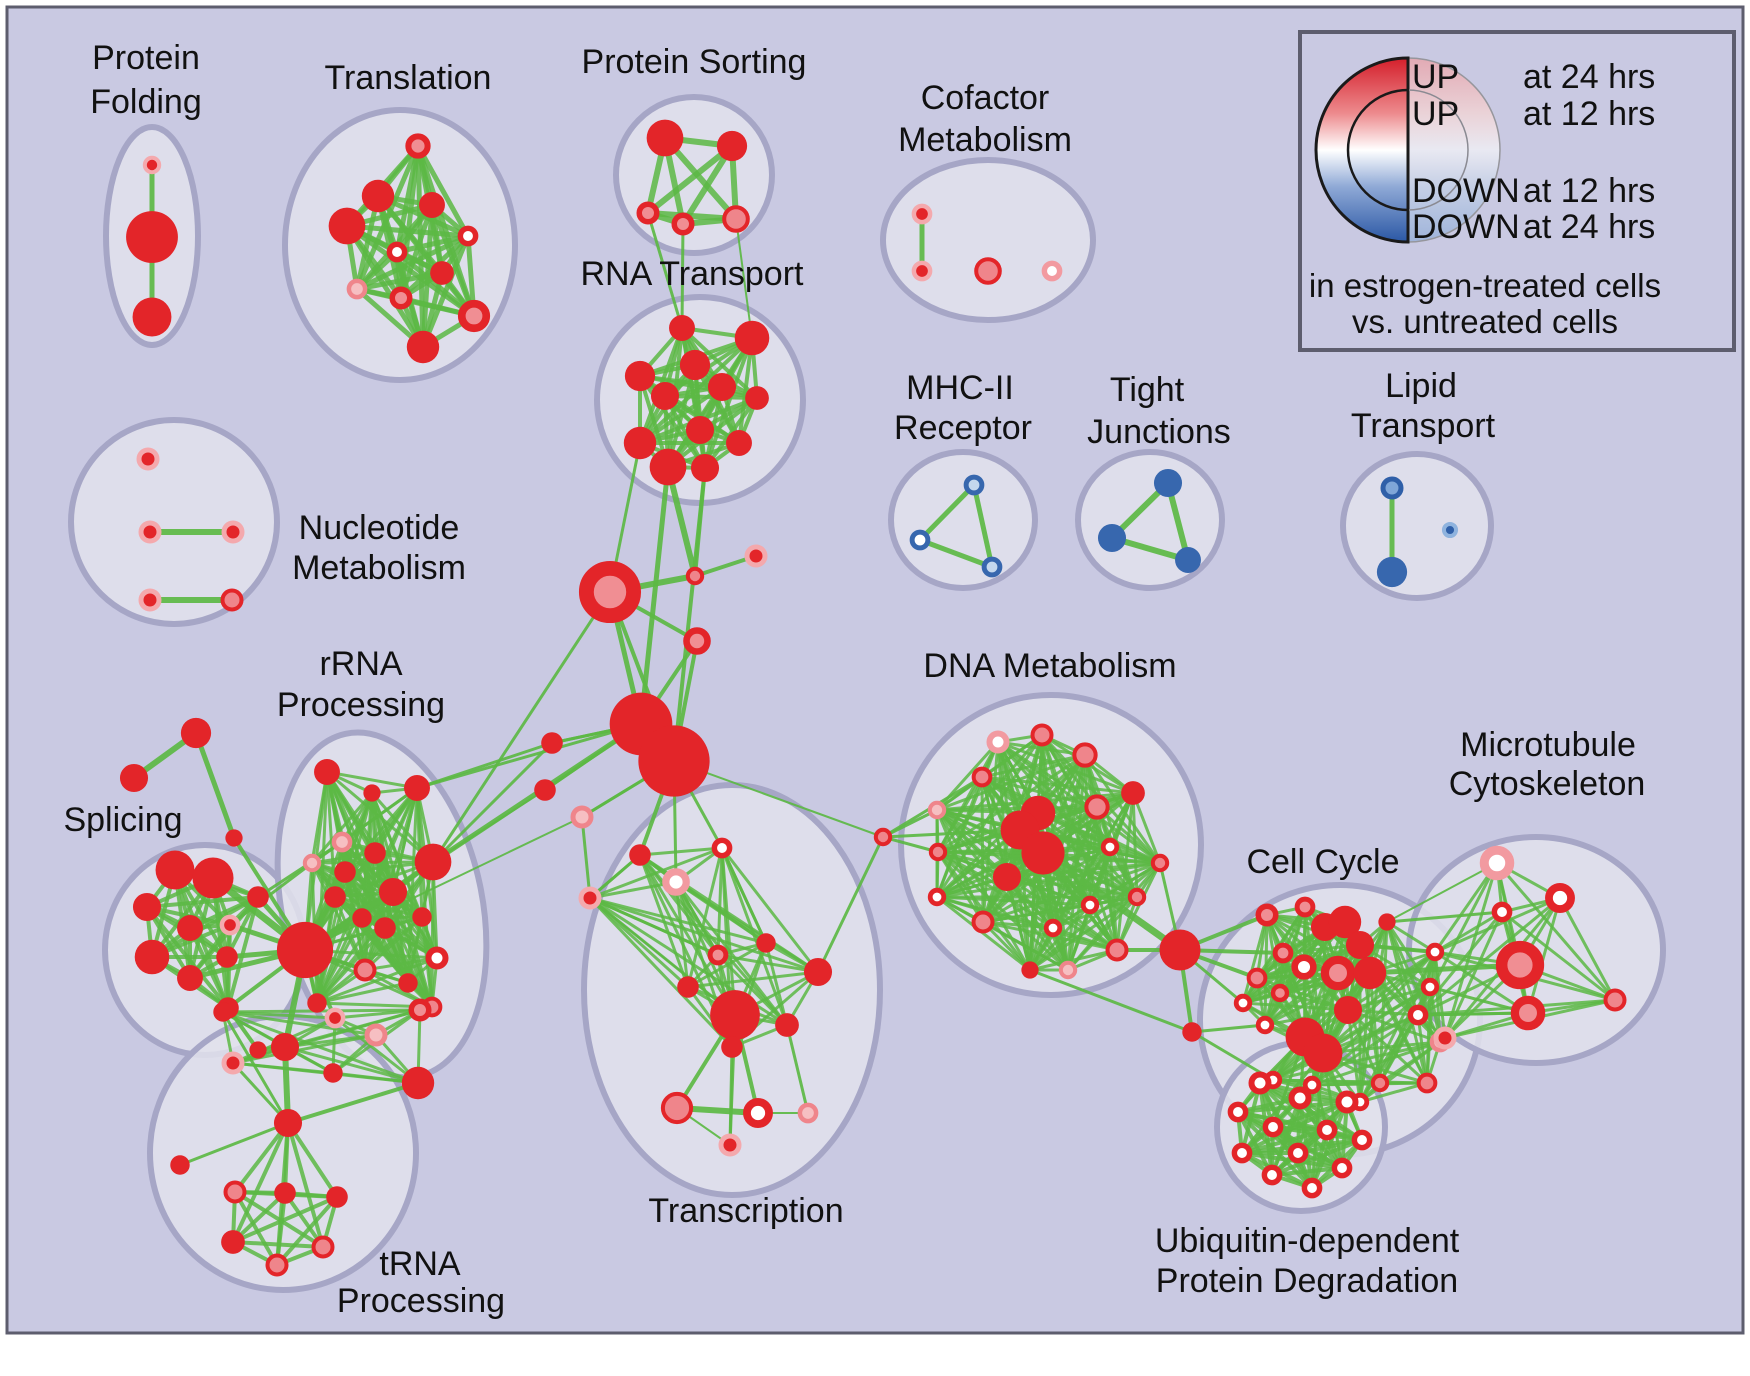 The height and width of the screenshot is (1376, 1750). Describe the element at coordinates (1421, 386) in the screenshot. I see `cluster-label-lipid-transport: Lipid` at that location.